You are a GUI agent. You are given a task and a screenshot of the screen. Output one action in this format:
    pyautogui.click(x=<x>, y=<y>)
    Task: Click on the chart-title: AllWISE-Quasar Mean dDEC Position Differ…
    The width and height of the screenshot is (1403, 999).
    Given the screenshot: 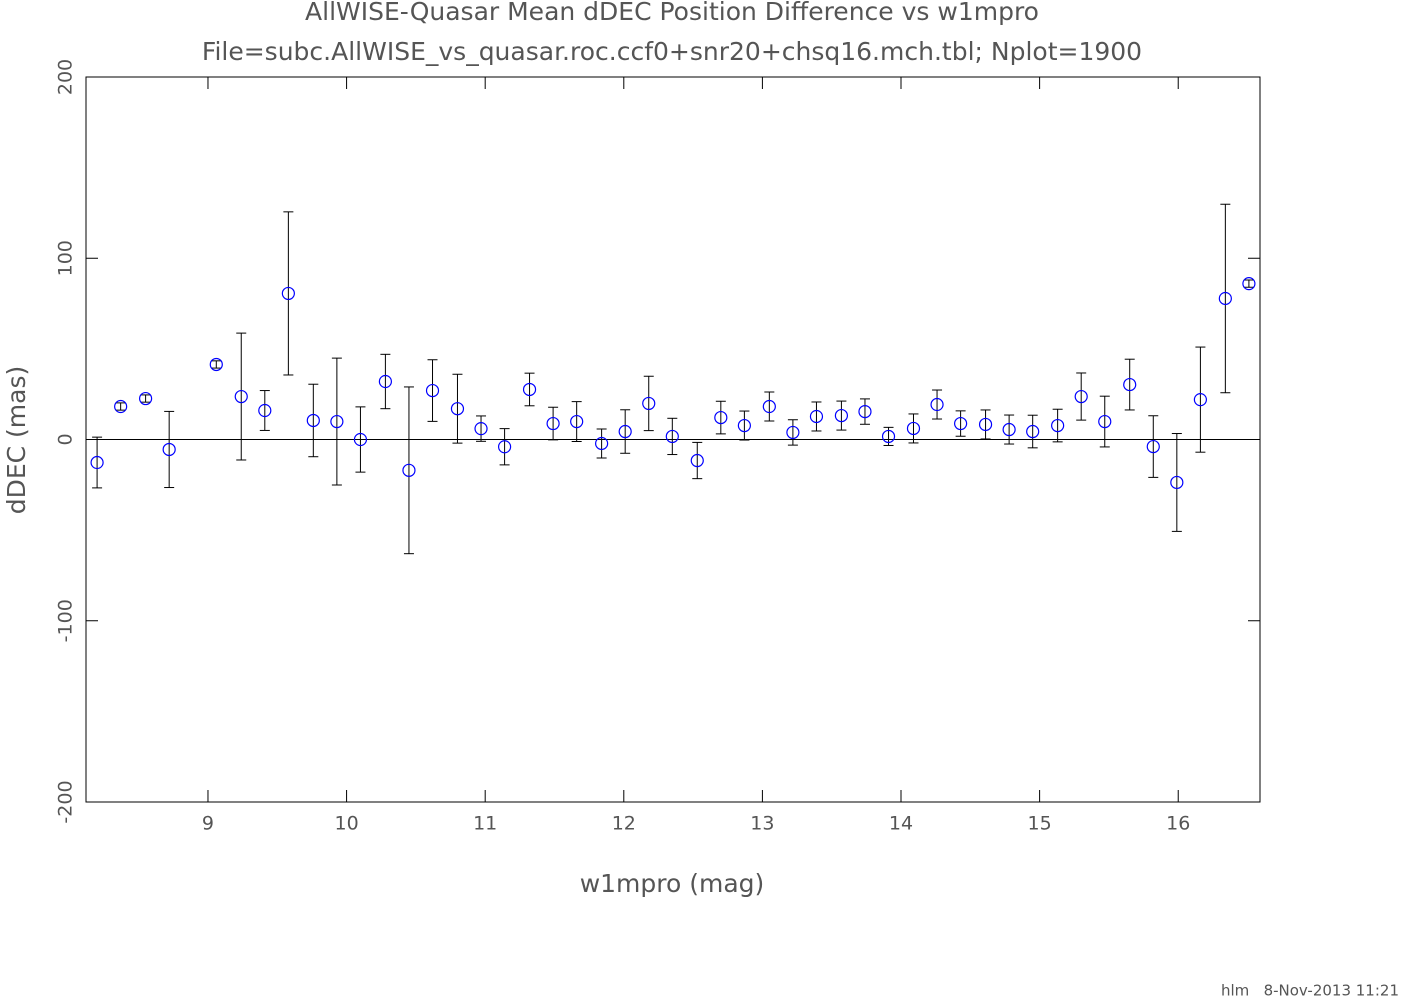 What is the action you would take?
    pyautogui.click(x=672, y=13)
    